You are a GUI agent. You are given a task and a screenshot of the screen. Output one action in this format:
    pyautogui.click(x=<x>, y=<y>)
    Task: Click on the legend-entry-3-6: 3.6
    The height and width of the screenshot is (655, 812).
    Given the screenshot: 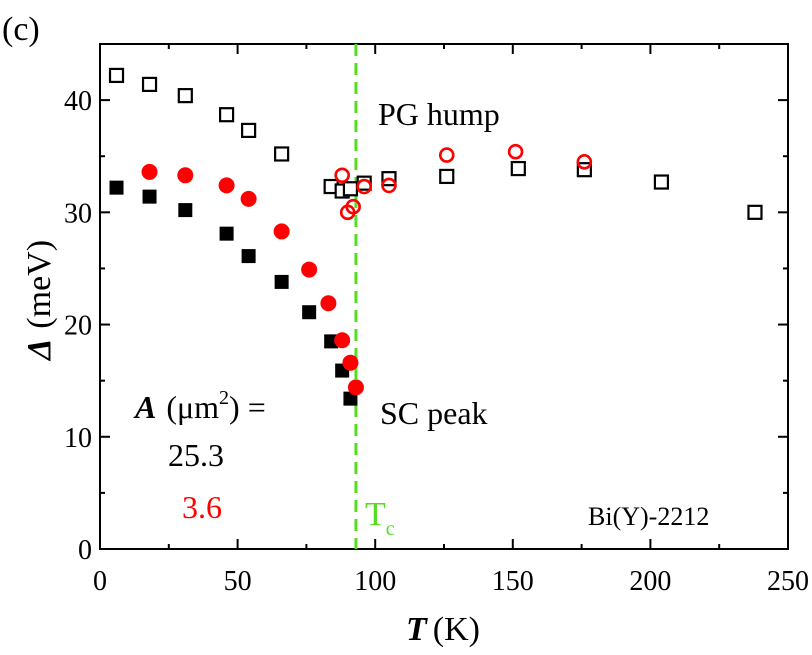 What is the action you would take?
    pyautogui.click(x=202, y=507)
    